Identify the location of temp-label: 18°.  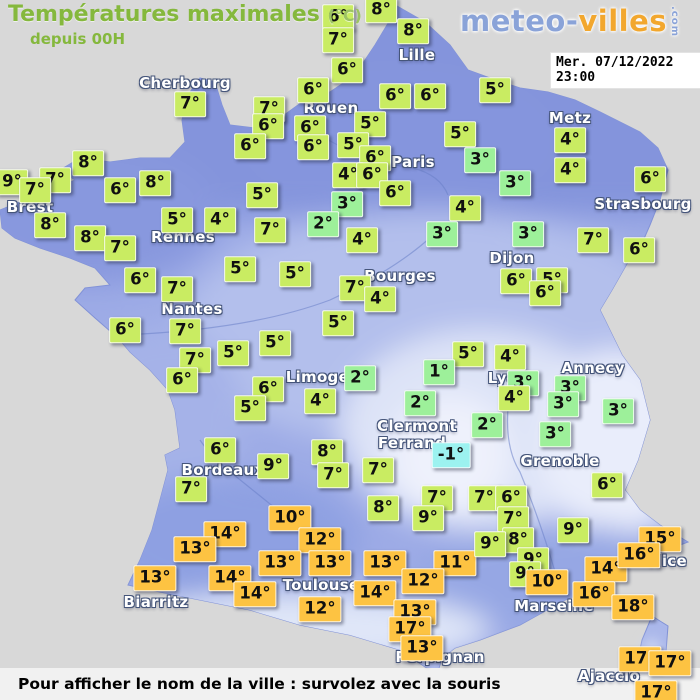
(633, 607).